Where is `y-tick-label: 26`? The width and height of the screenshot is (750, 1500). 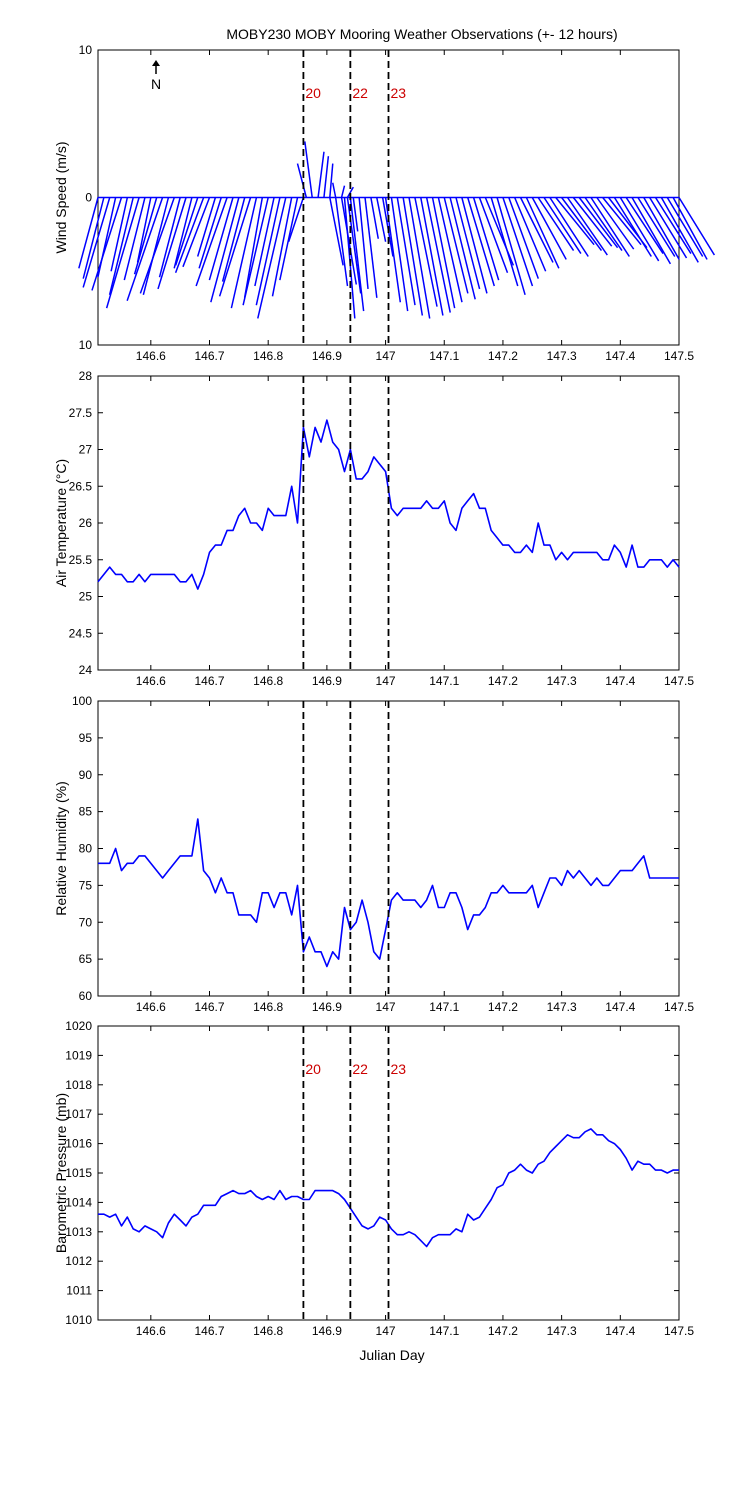
y-tick-label: 26 is located at coordinates (86, 523).